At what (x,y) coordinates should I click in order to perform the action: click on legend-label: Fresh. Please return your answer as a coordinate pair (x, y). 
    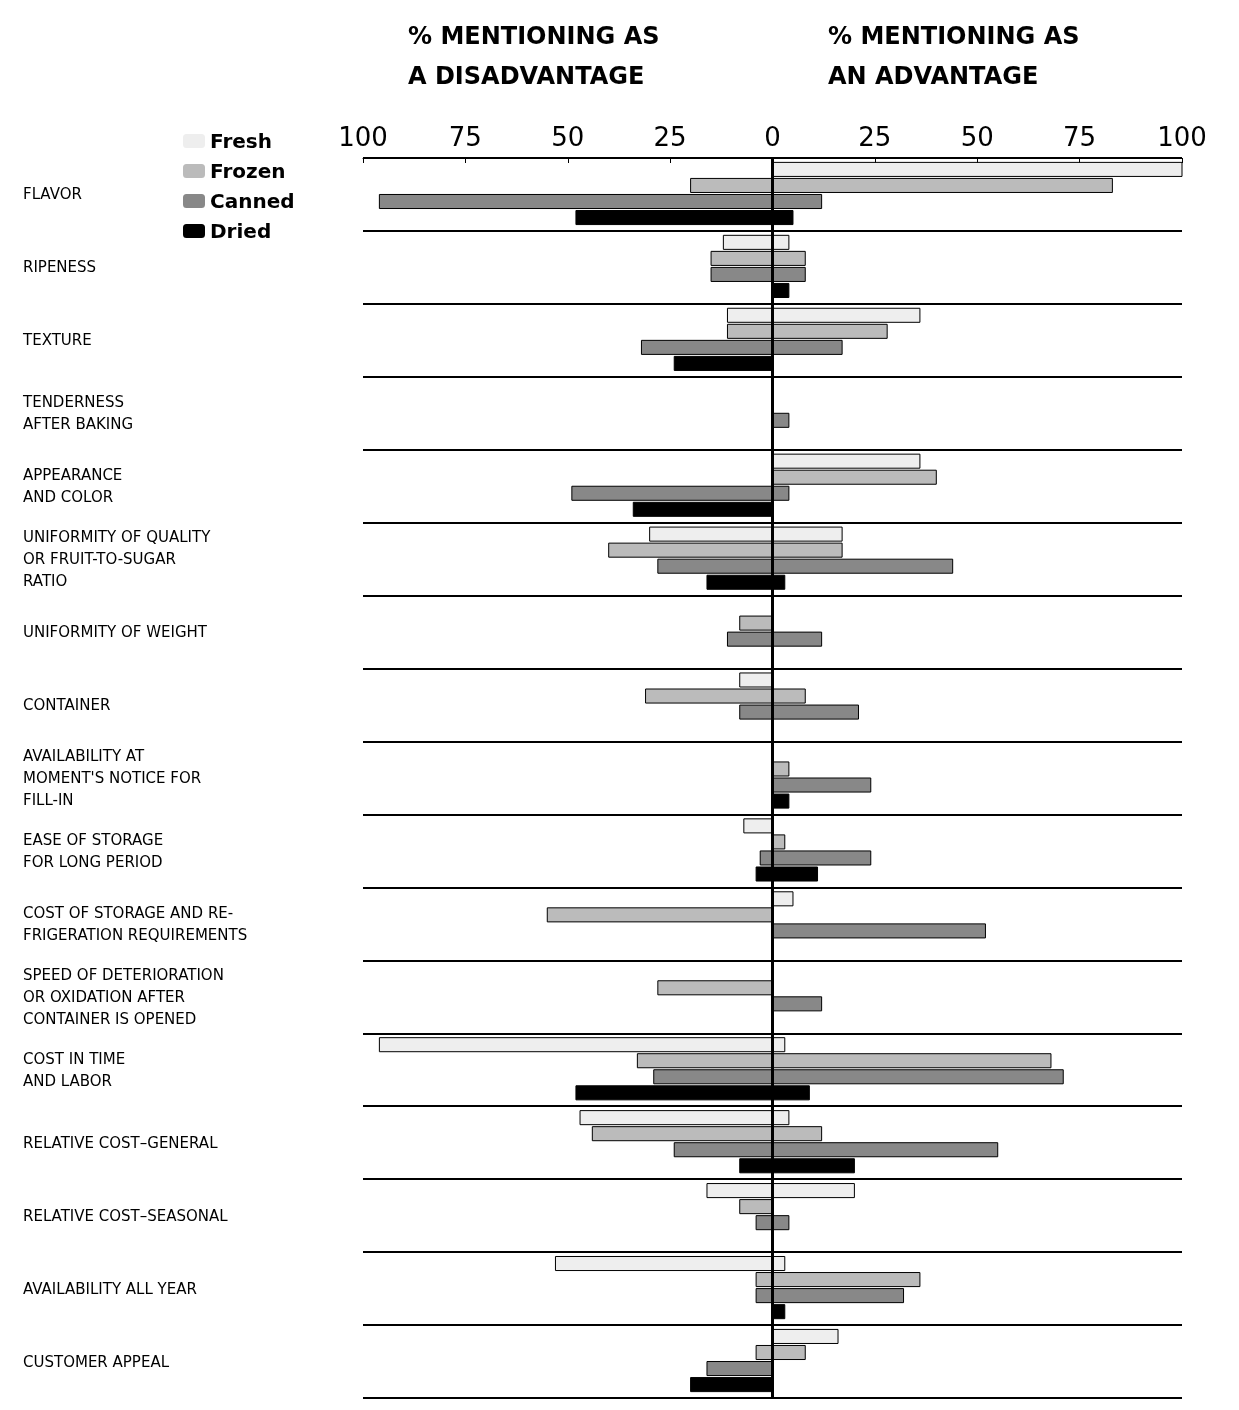
    Looking at the image, I should click on (241, 141).